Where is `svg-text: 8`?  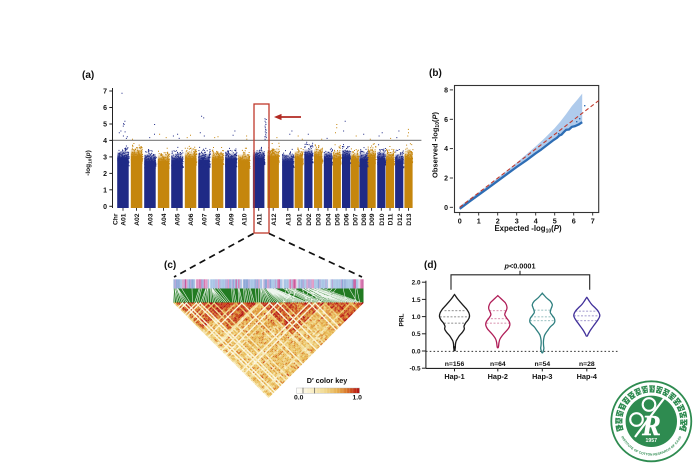 svg-text: 8 is located at coordinates (446, 91).